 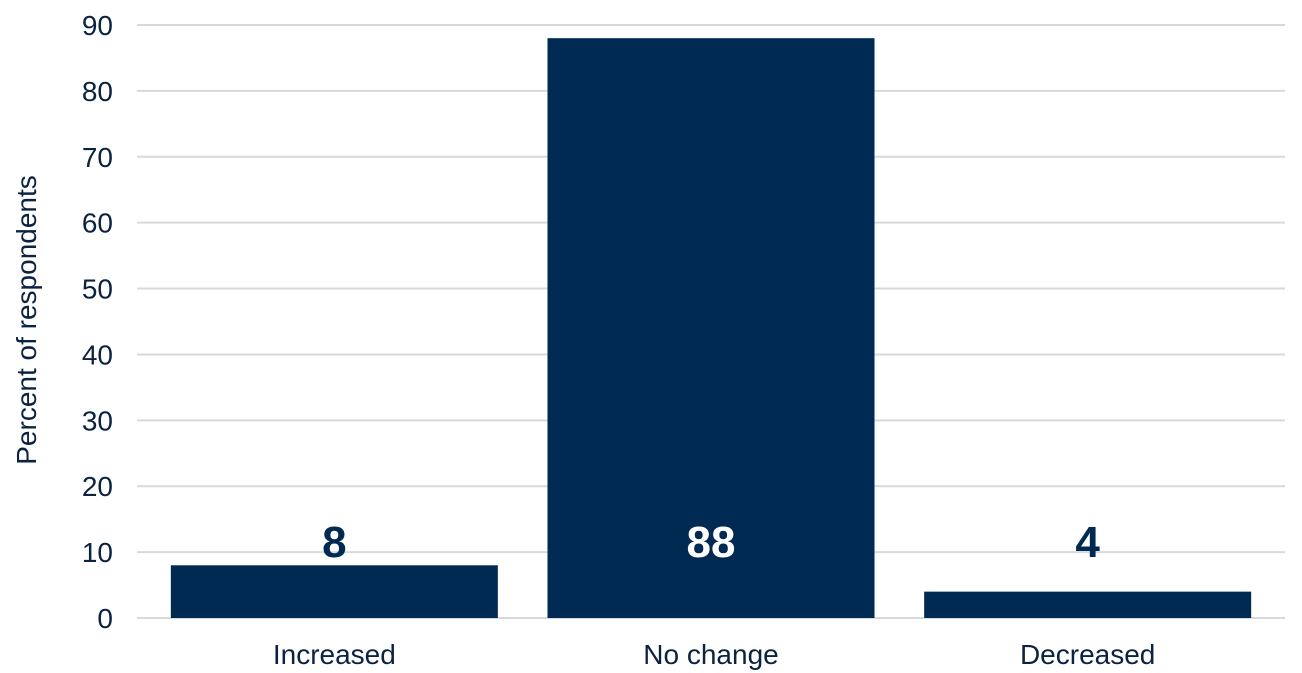 I want to click on y-tick-label: 10, so click(x=97, y=552).